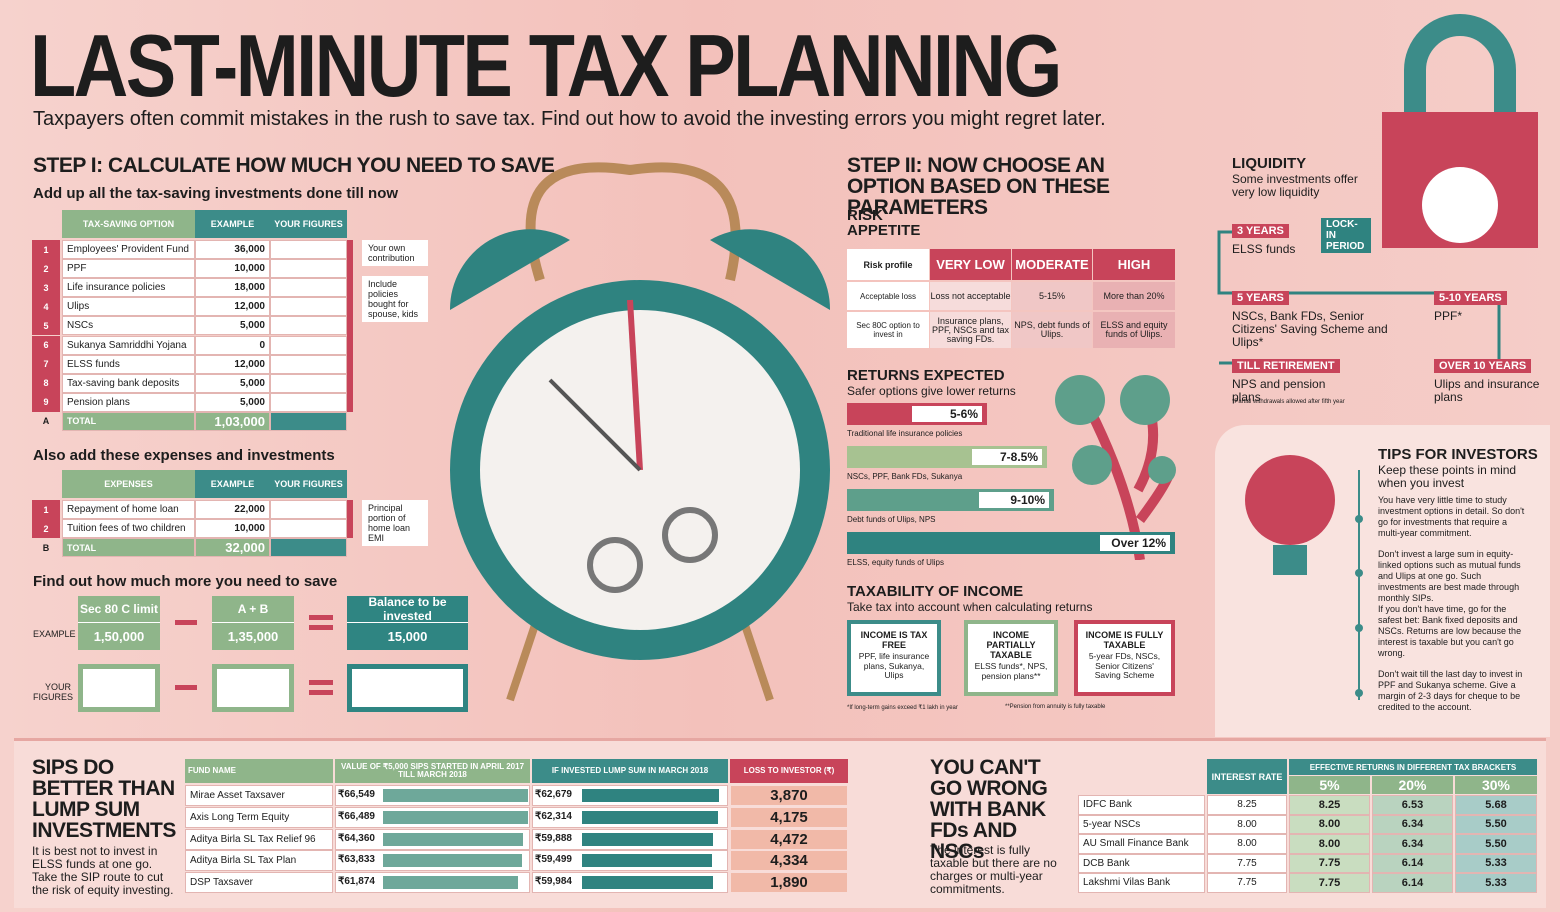  What do you see at coordinates (356, 816) in the screenshot?
I see `sip-value: ₹66,489` at bounding box center [356, 816].